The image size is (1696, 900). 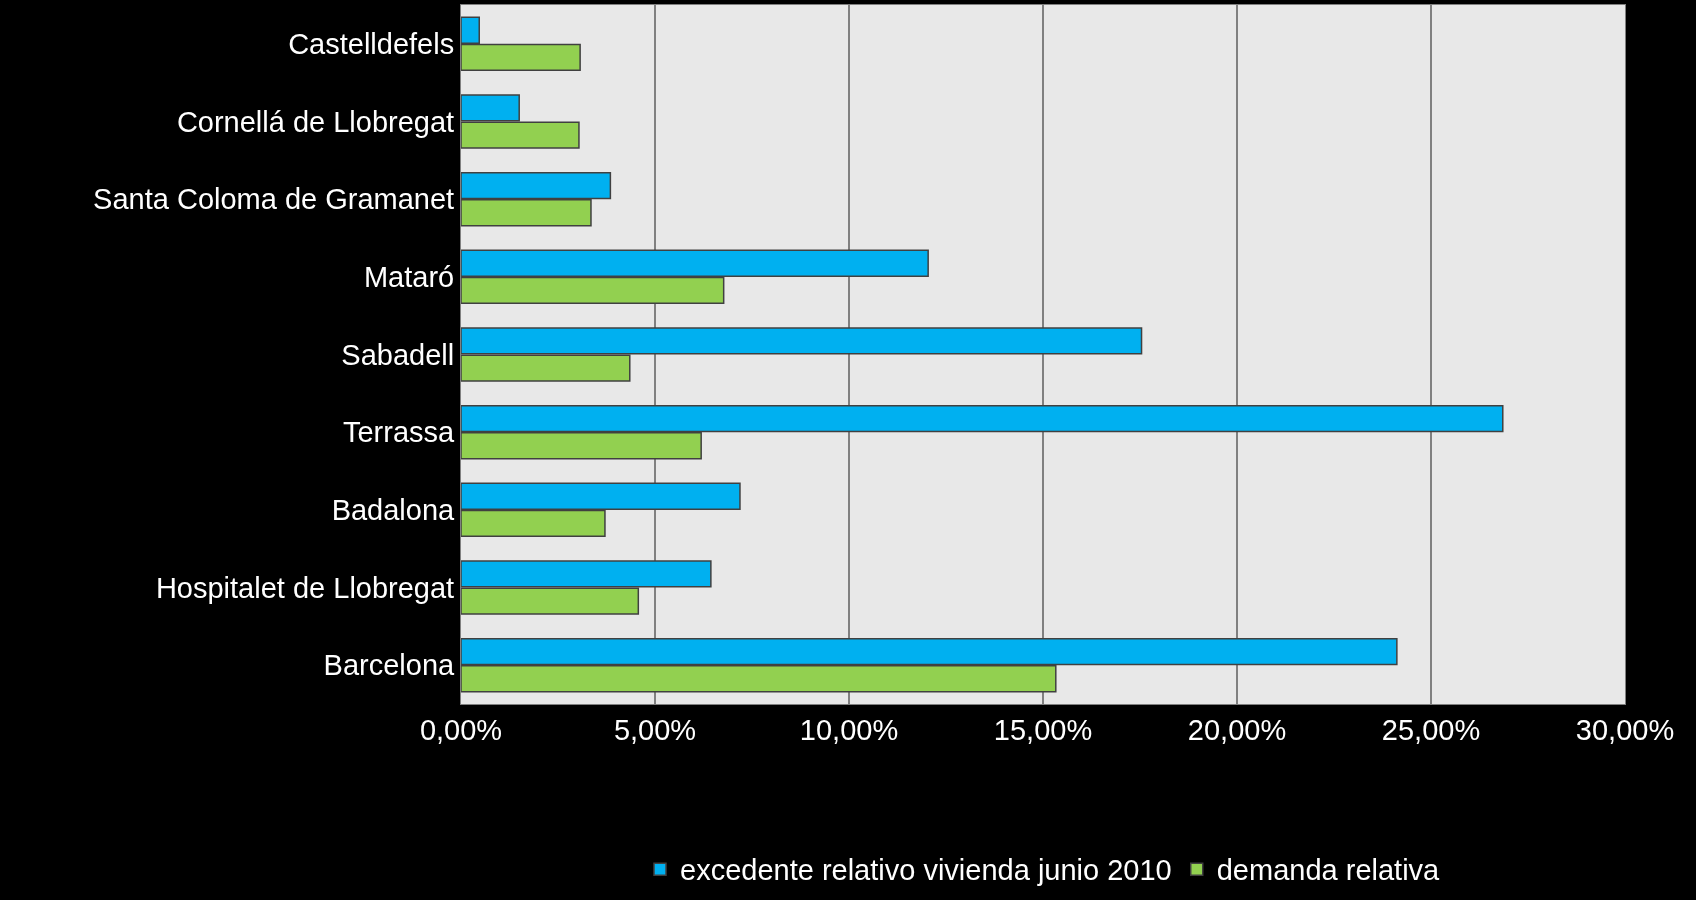 I want to click on x-tick-label: 5,00%, so click(x=655, y=729).